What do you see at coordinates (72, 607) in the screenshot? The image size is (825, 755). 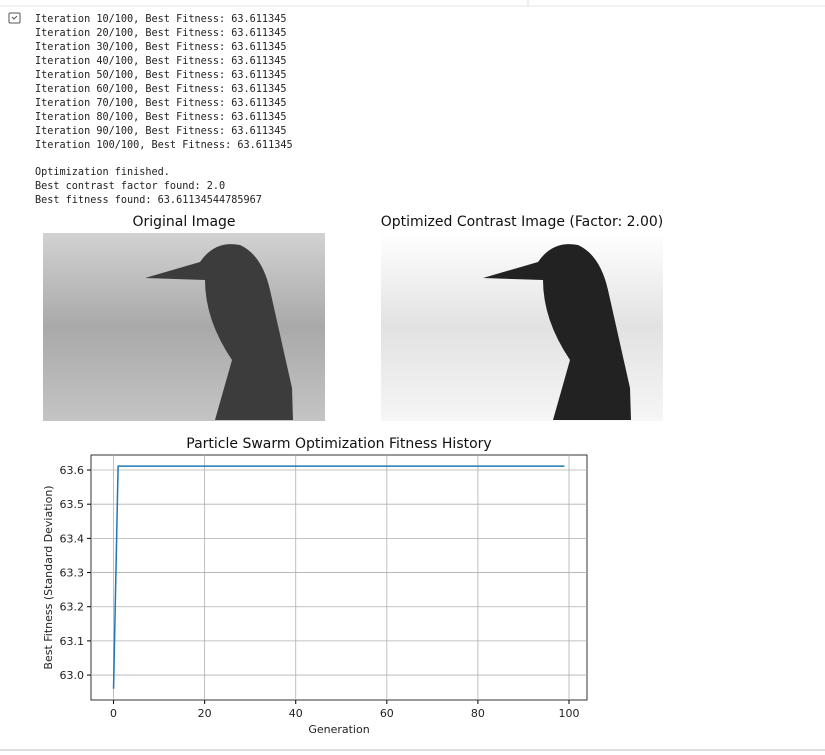 I see `y-tick-label: 63.2` at bounding box center [72, 607].